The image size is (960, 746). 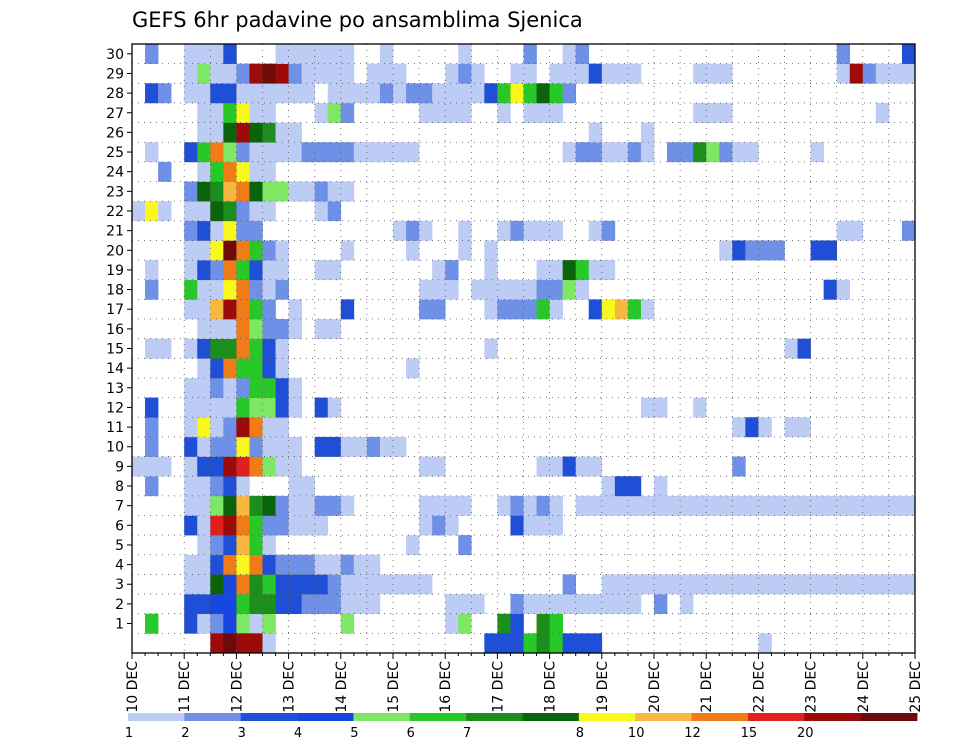 What do you see at coordinates (411, 733) in the screenshot?
I see `colorbar-level-label: 6` at bounding box center [411, 733].